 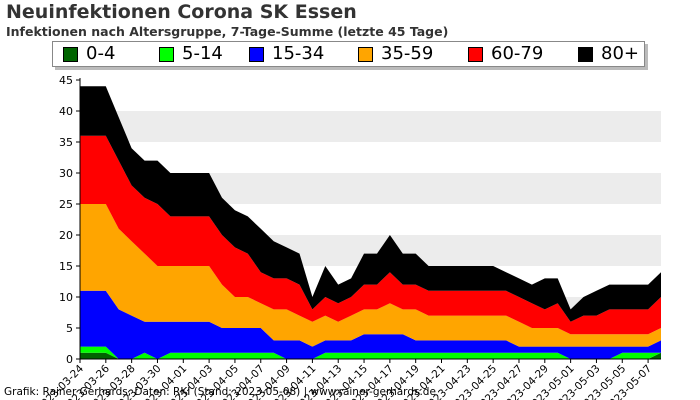 I want to click on legend-label-0-4: 0-4, so click(x=101, y=53).